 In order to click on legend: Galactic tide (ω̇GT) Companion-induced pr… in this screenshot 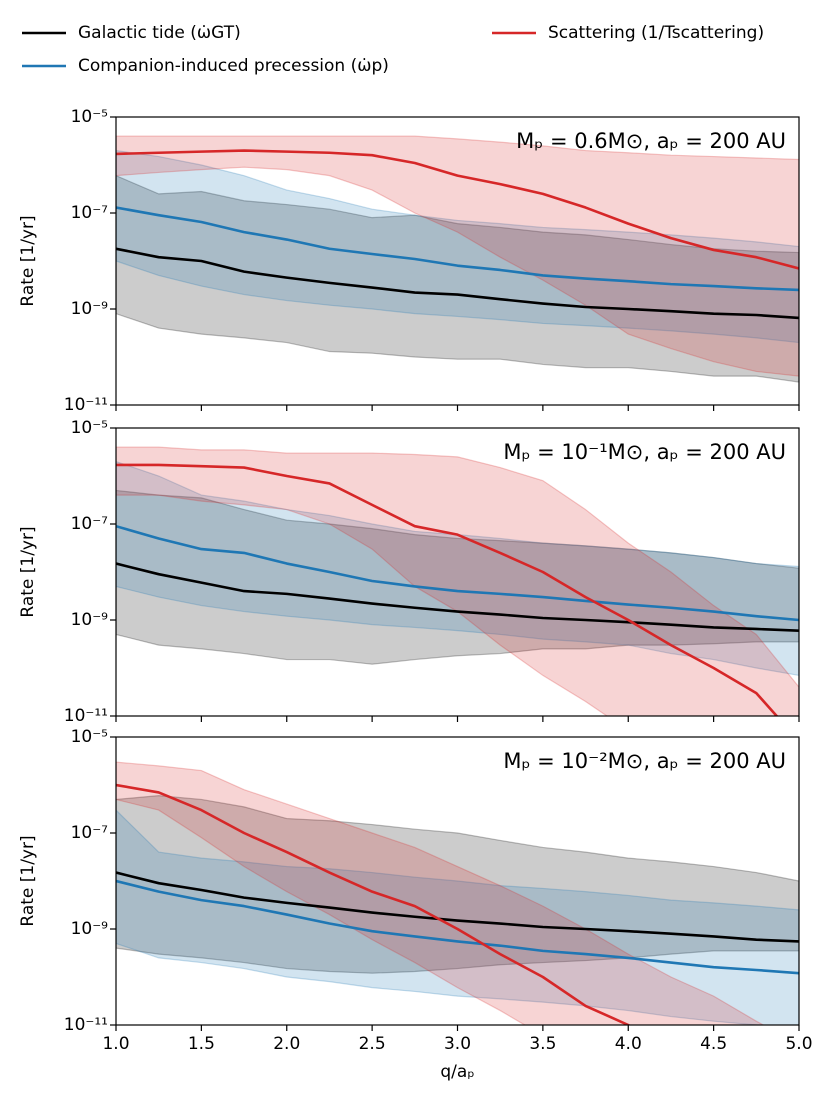, I will do `click(393, 49)`.